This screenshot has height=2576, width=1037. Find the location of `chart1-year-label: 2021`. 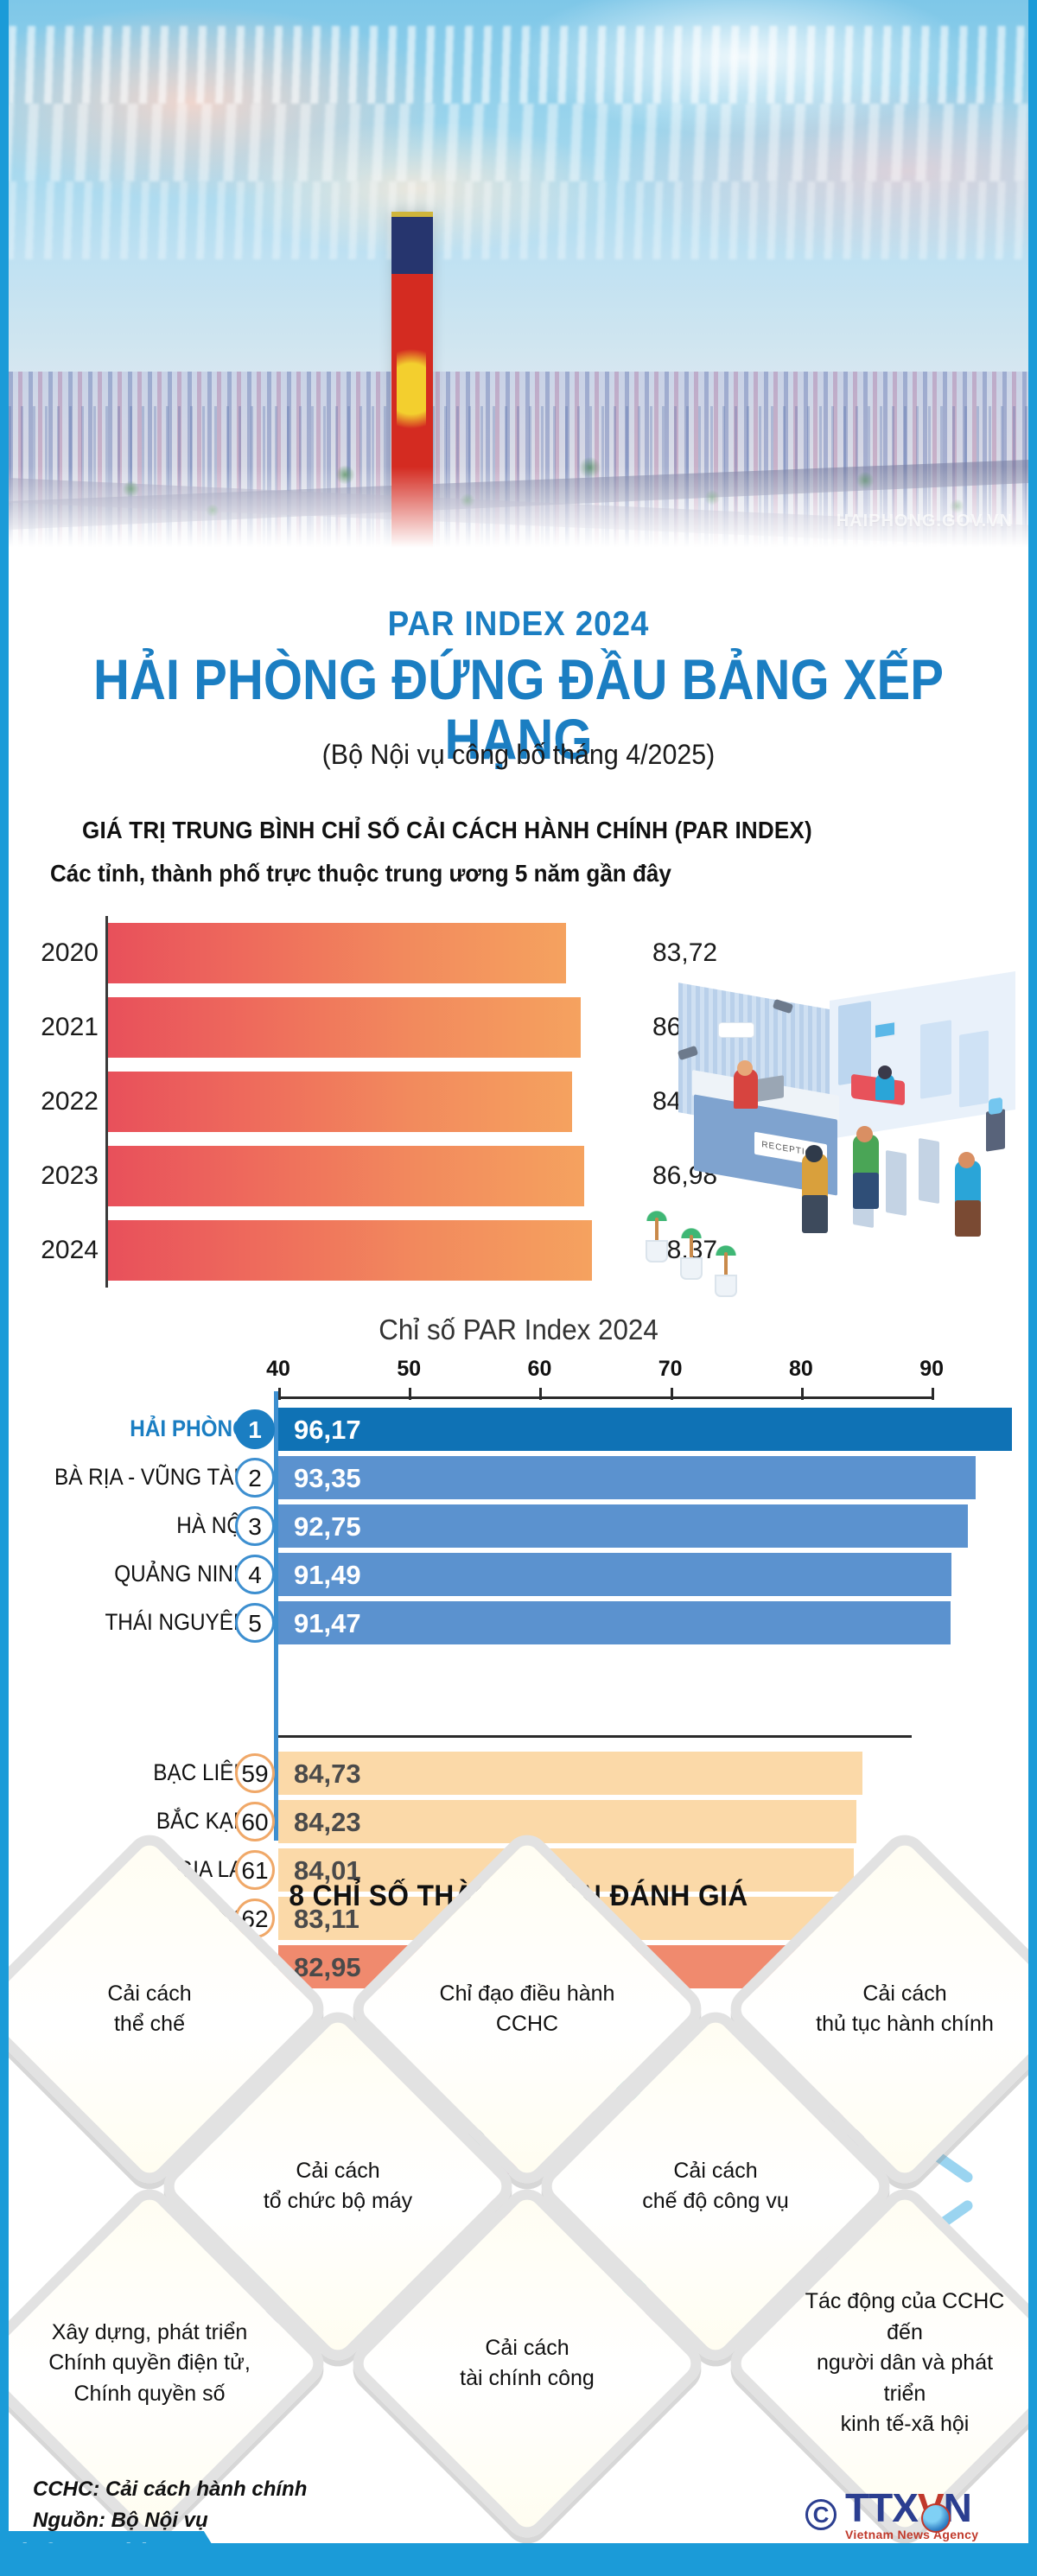

chart1-year-label: 2021 is located at coordinates (70, 1027).